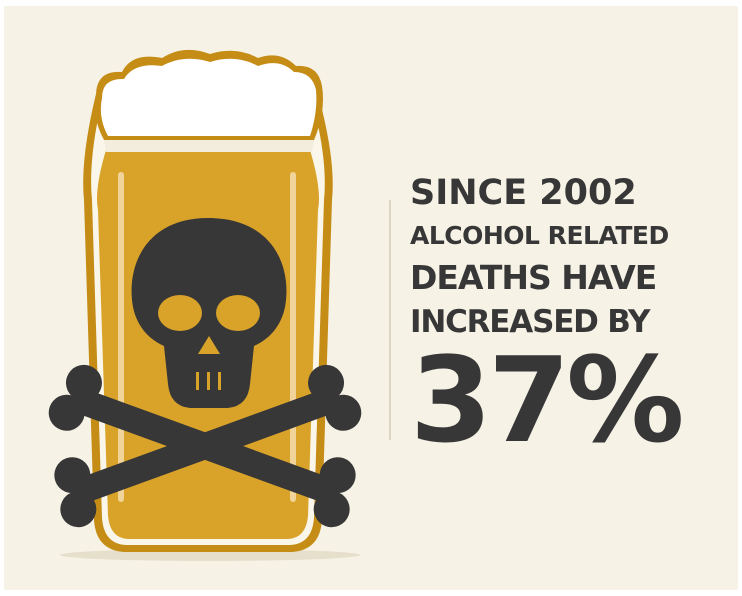 Image resolution: width=742 pixels, height=596 pixels. I want to click on foam-band, so click(209, 146).